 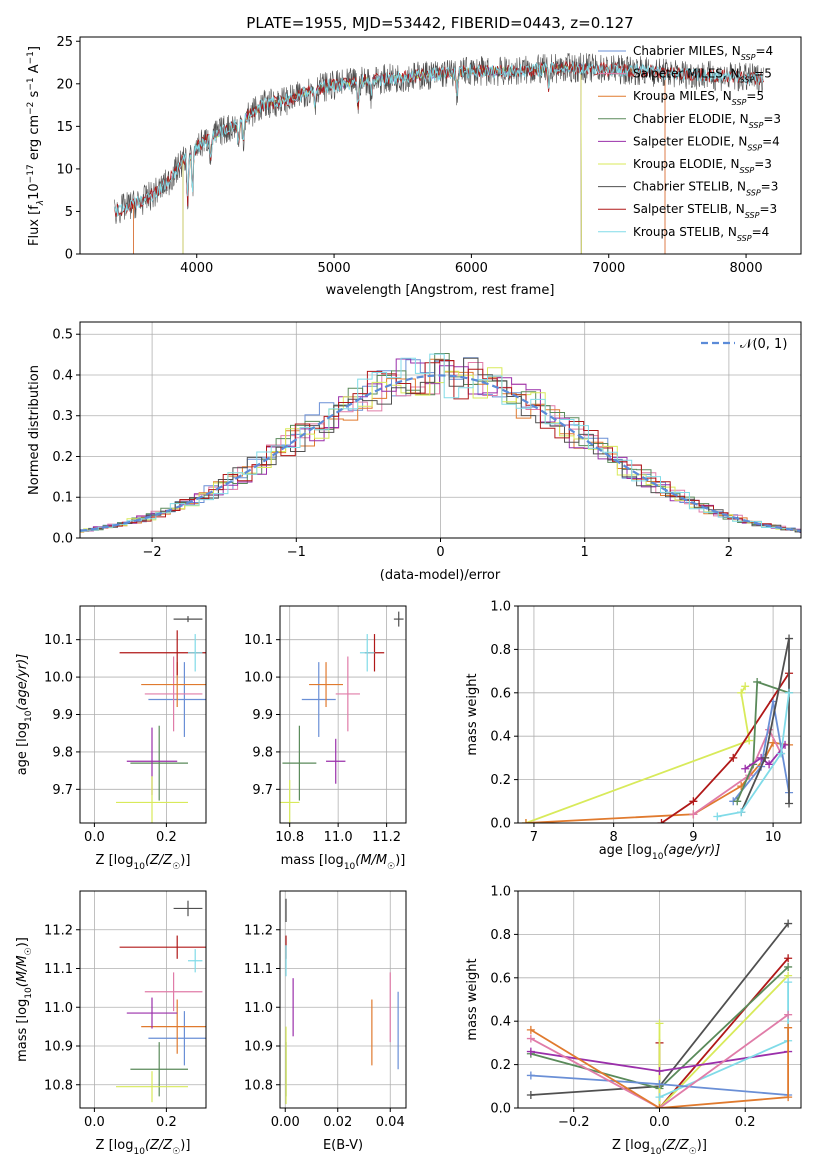 I want to click on label-part: Flux [f, so click(x=34, y=225).